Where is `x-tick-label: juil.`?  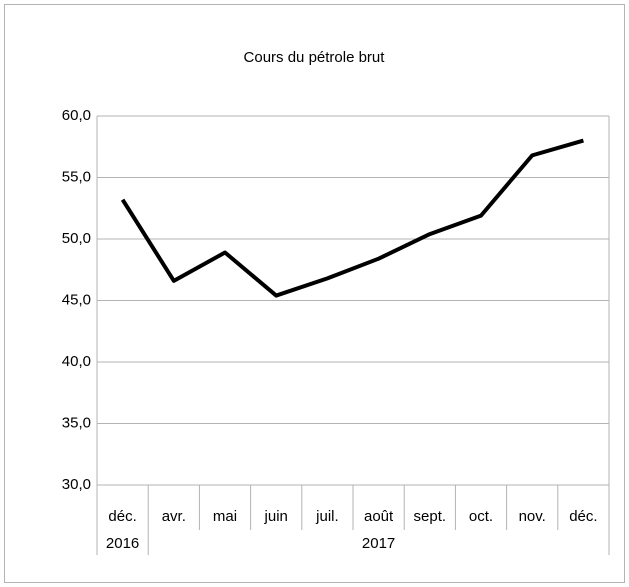 x-tick-label: juil. is located at coordinates (327, 516).